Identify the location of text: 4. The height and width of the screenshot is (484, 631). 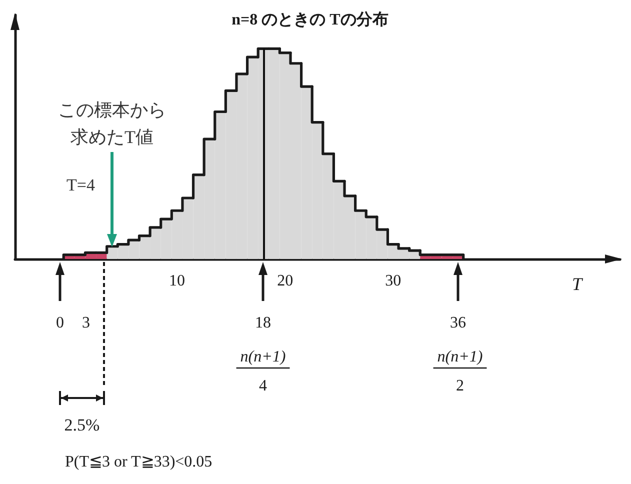
(263, 386).